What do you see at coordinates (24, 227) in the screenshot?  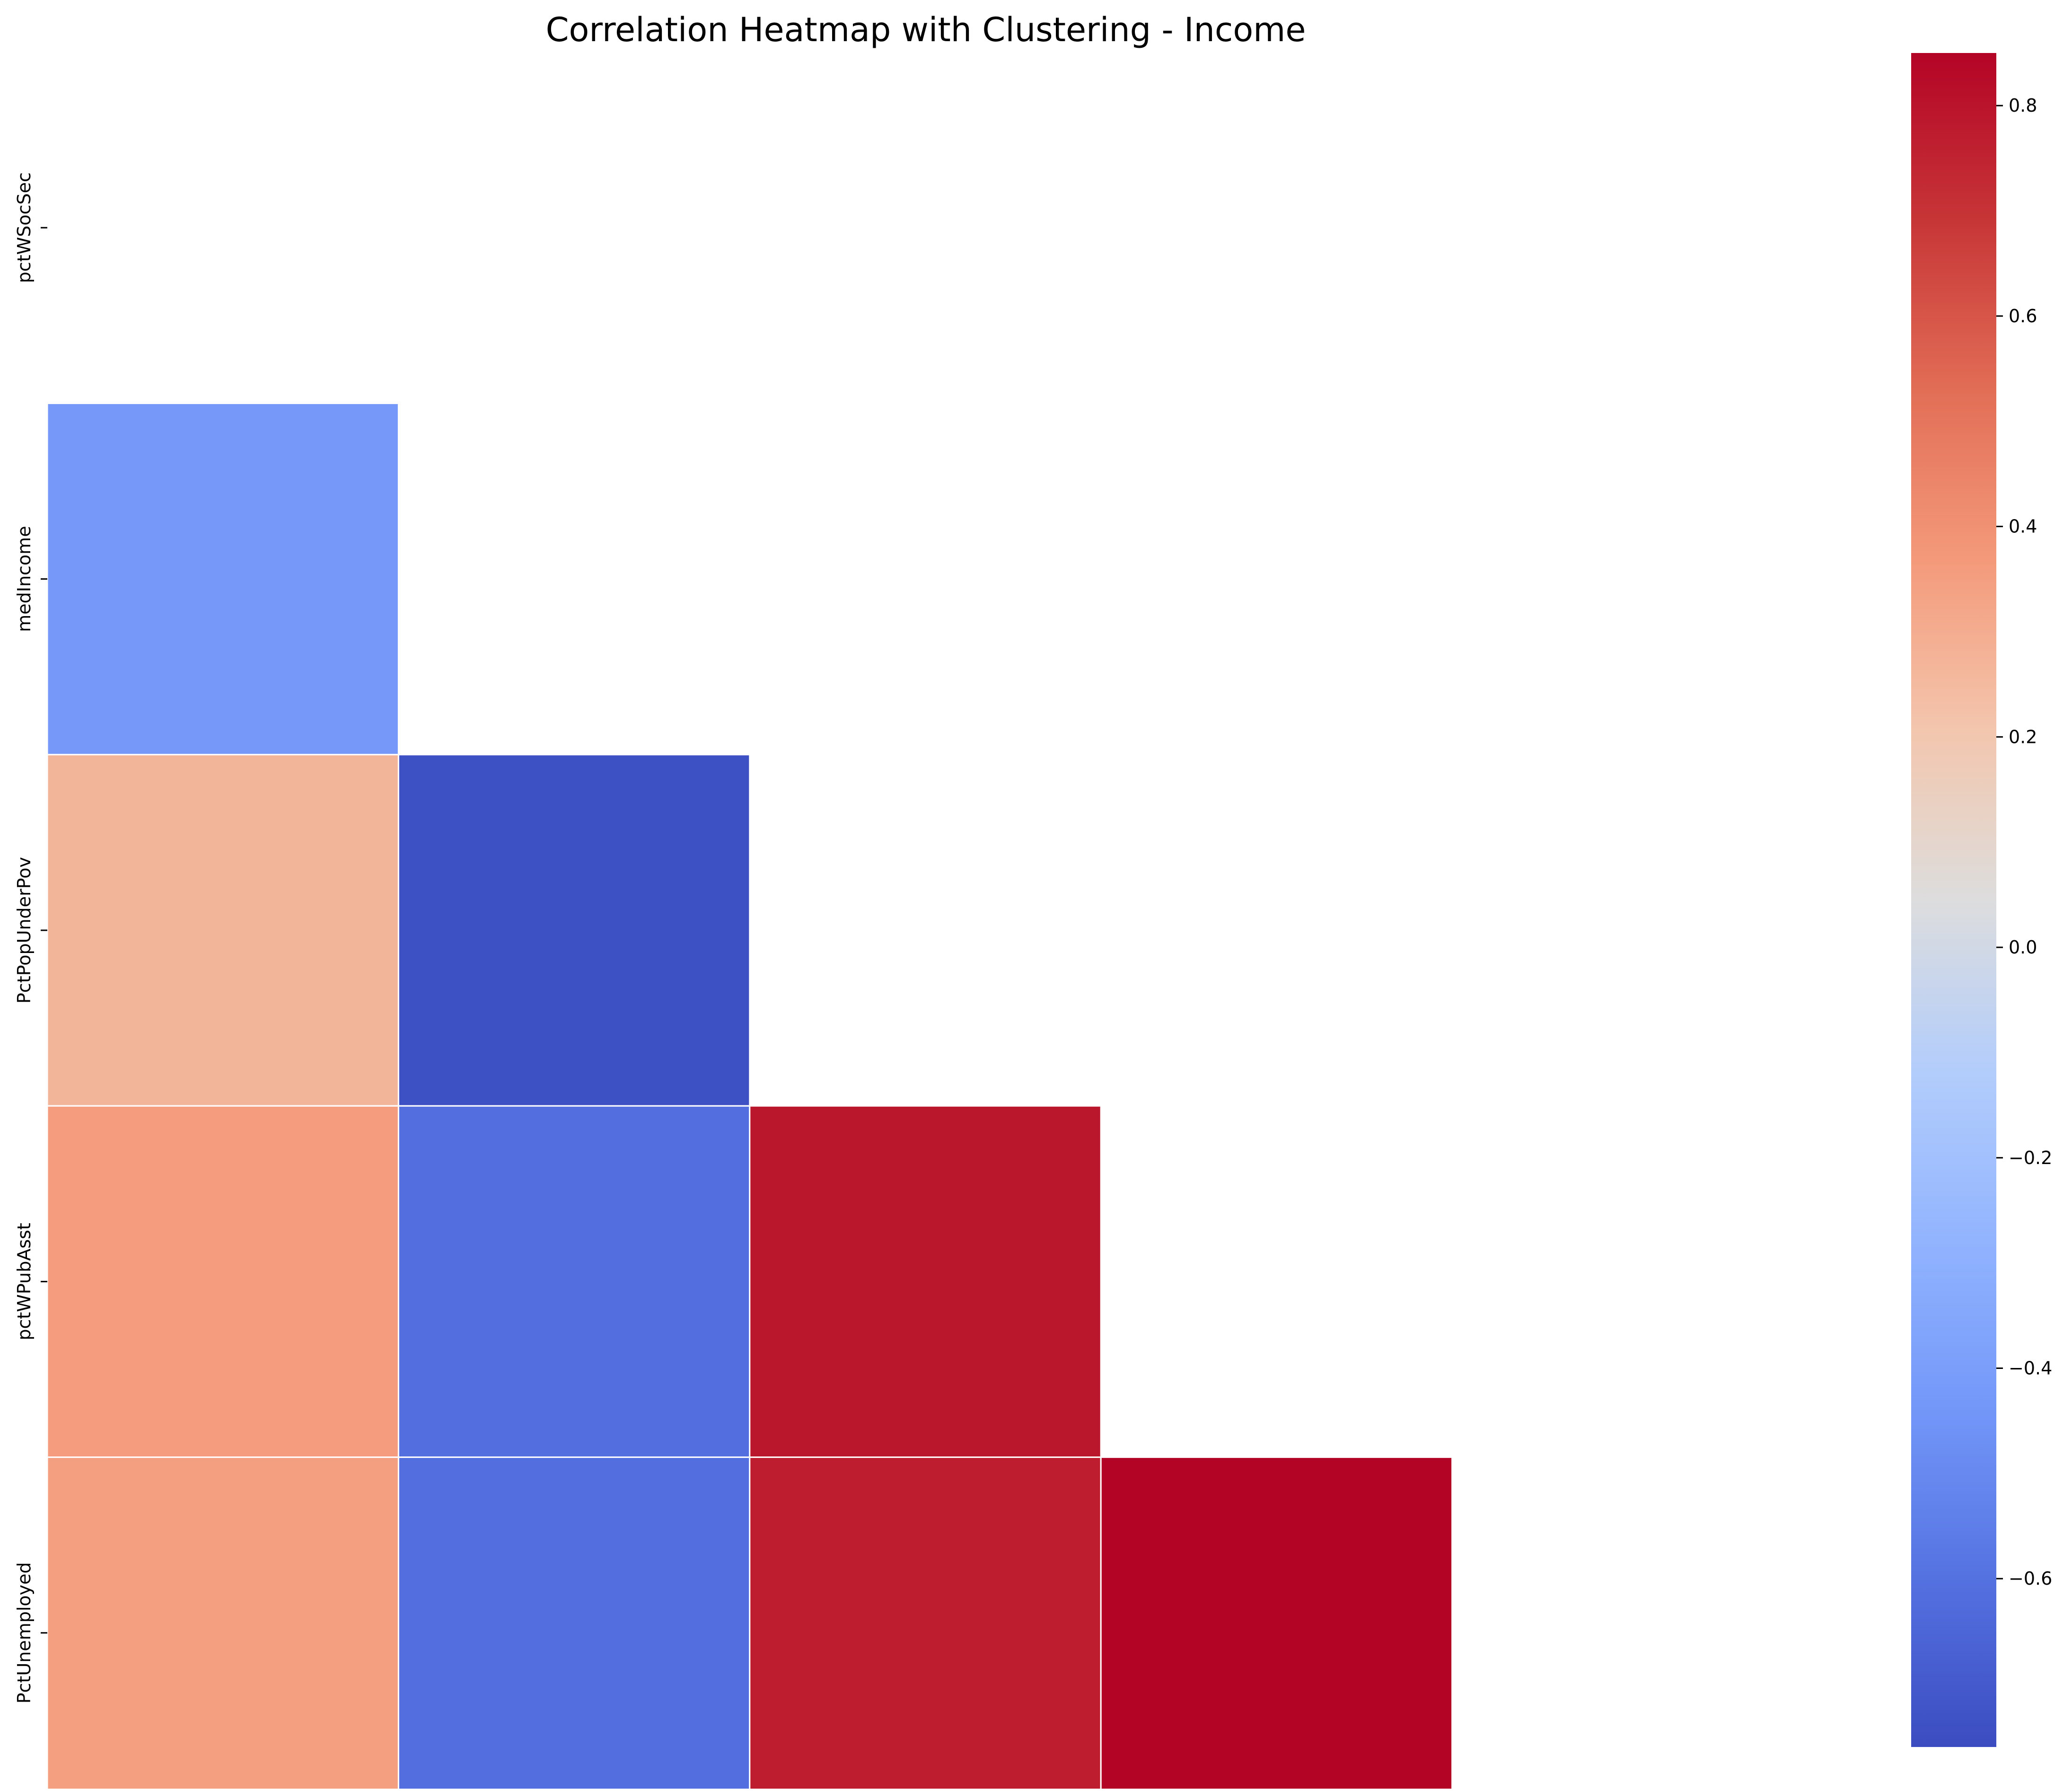 I see `y-tick-label: pctWSocSec` at bounding box center [24, 227].